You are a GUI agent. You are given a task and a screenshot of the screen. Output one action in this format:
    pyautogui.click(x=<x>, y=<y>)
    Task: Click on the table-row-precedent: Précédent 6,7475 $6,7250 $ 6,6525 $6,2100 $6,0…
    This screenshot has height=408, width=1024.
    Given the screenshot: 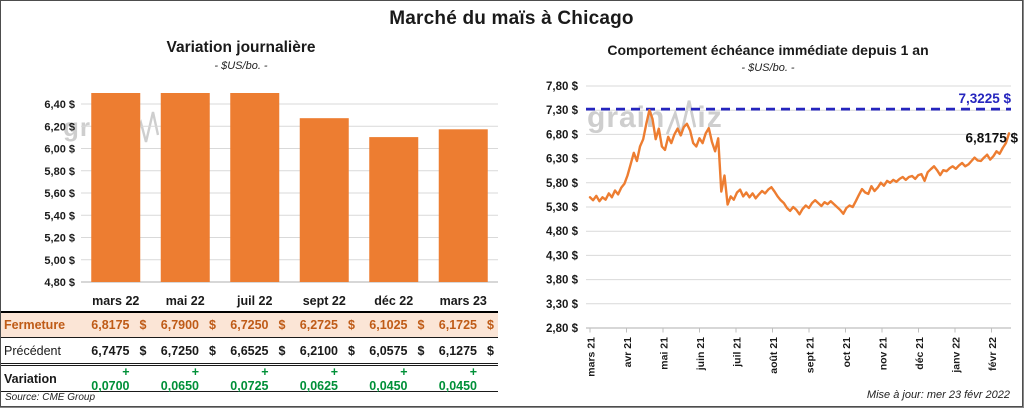 What is the action you would take?
    pyautogui.click(x=249, y=352)
    